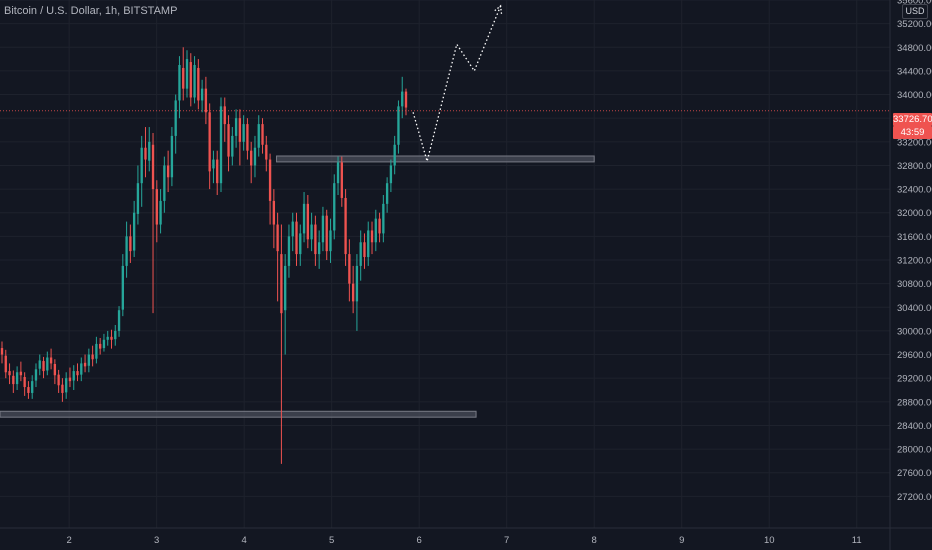  I want to click on x-tick-label: 10, so click(769, 540).